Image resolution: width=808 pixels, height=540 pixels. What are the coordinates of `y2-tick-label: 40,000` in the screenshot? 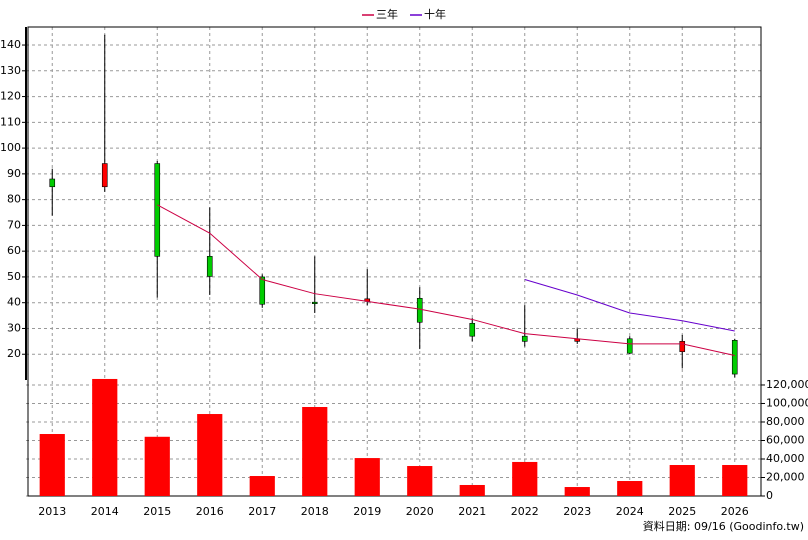 It's located at (785, 458).